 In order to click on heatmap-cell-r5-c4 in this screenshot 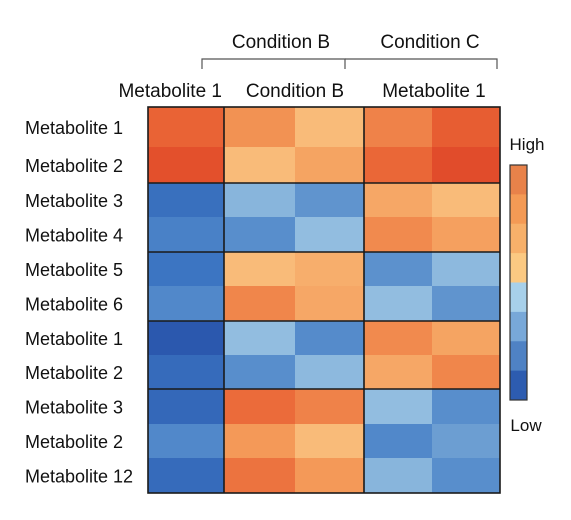, I will do `click(398, 269)`.